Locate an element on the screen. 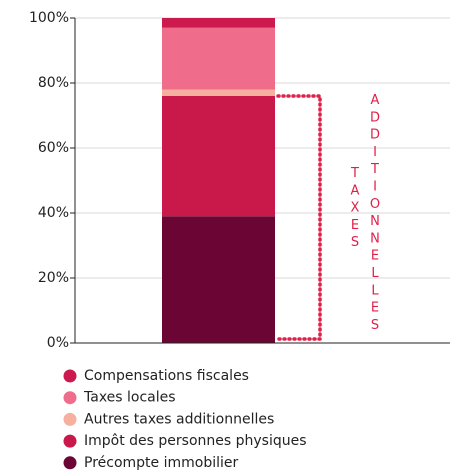 This screenshot has height=474, width=452. legend-label: Précompte immobilier is located at coordinates (161, 463).